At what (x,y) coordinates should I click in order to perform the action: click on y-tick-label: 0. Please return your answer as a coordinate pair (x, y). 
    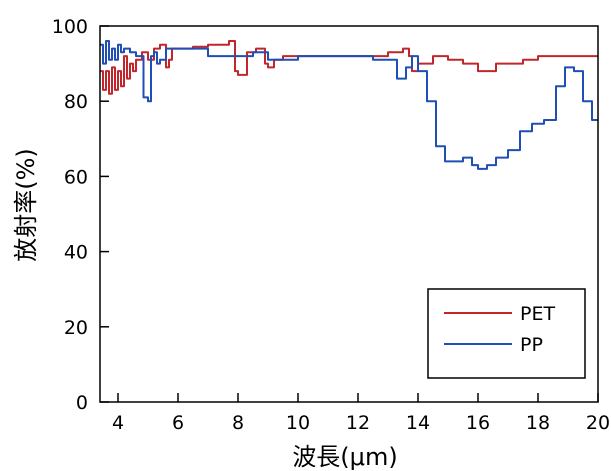
    Looking at the image, I should click on (82, 403).